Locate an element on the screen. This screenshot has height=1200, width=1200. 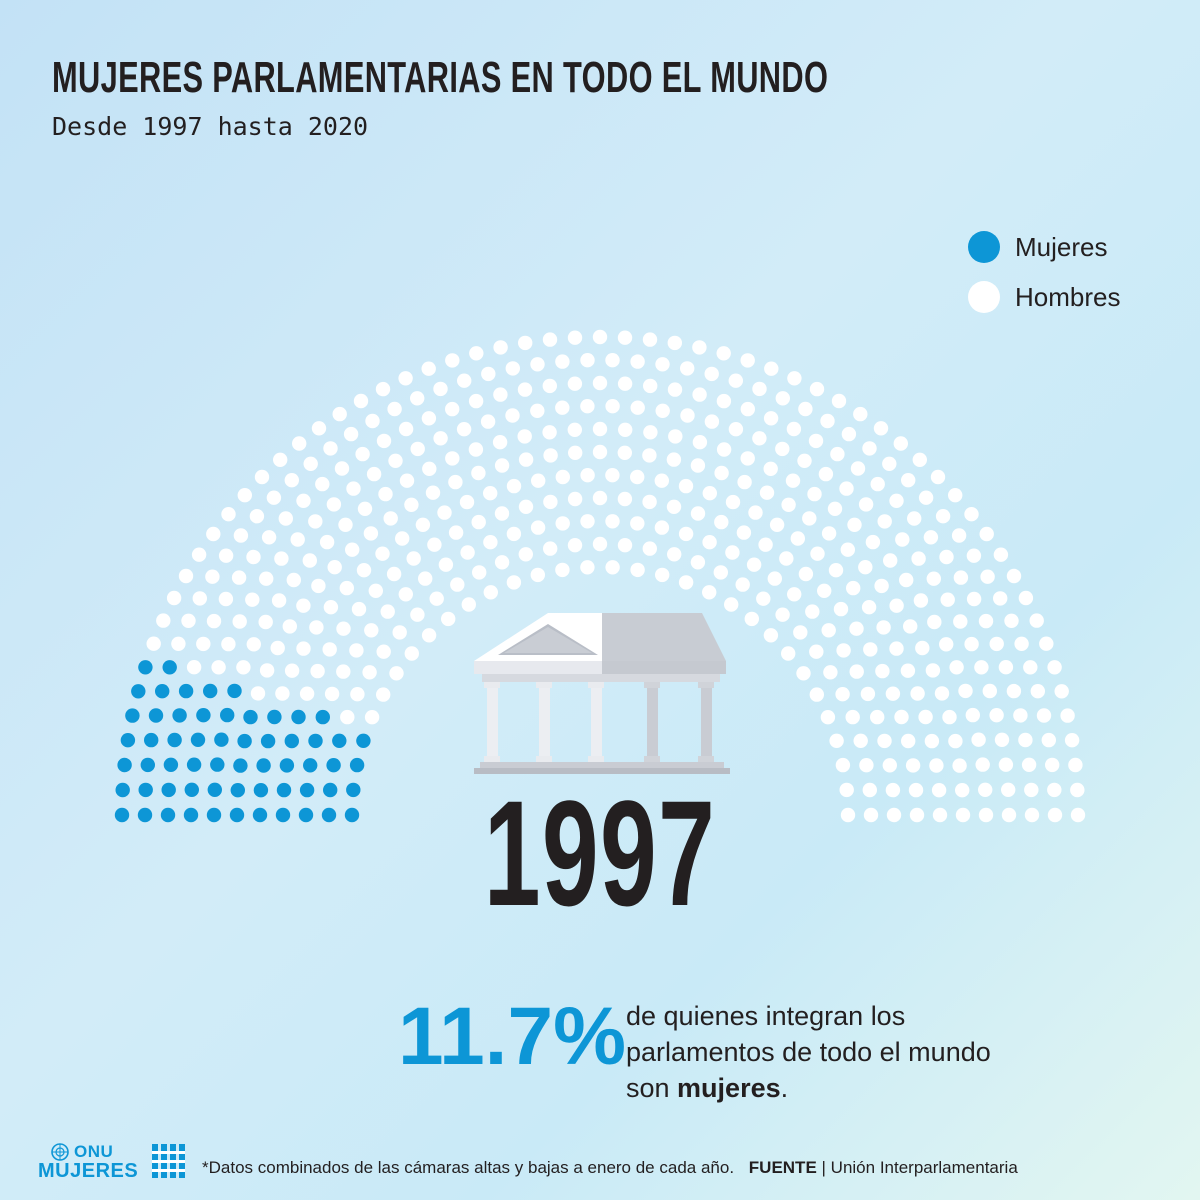
legend-label-hombres: Hombres is located at coordinates (1068, 296).